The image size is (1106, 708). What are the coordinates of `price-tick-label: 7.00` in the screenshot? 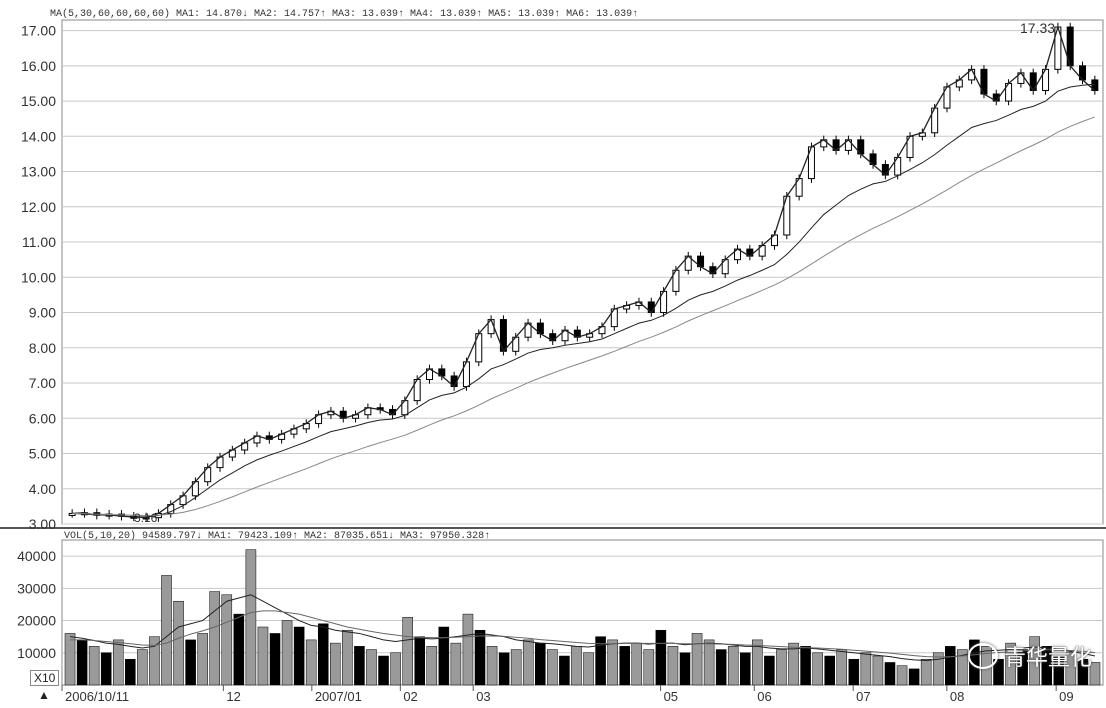 It's located at (42, 383).